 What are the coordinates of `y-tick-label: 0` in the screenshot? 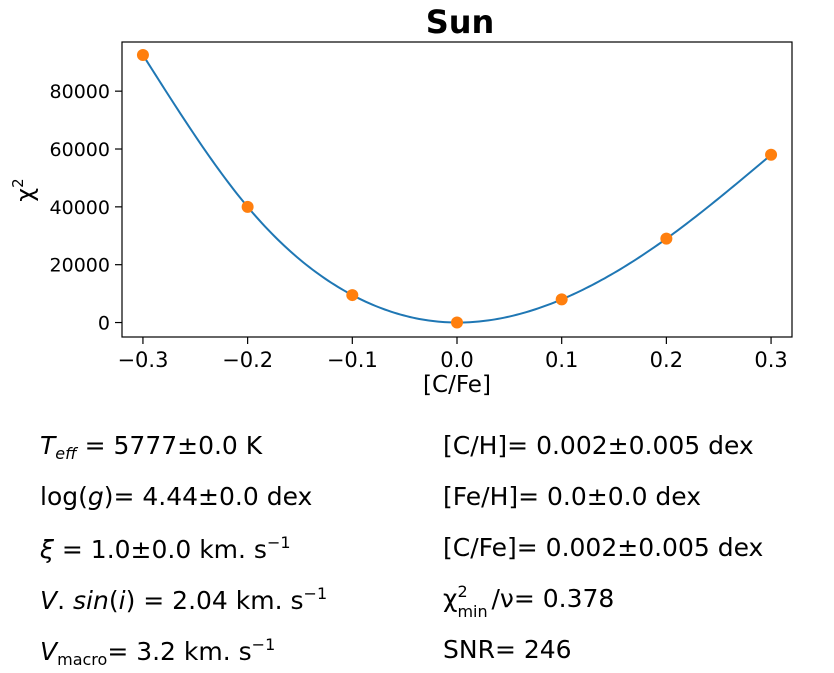 It's located at (104, 324).